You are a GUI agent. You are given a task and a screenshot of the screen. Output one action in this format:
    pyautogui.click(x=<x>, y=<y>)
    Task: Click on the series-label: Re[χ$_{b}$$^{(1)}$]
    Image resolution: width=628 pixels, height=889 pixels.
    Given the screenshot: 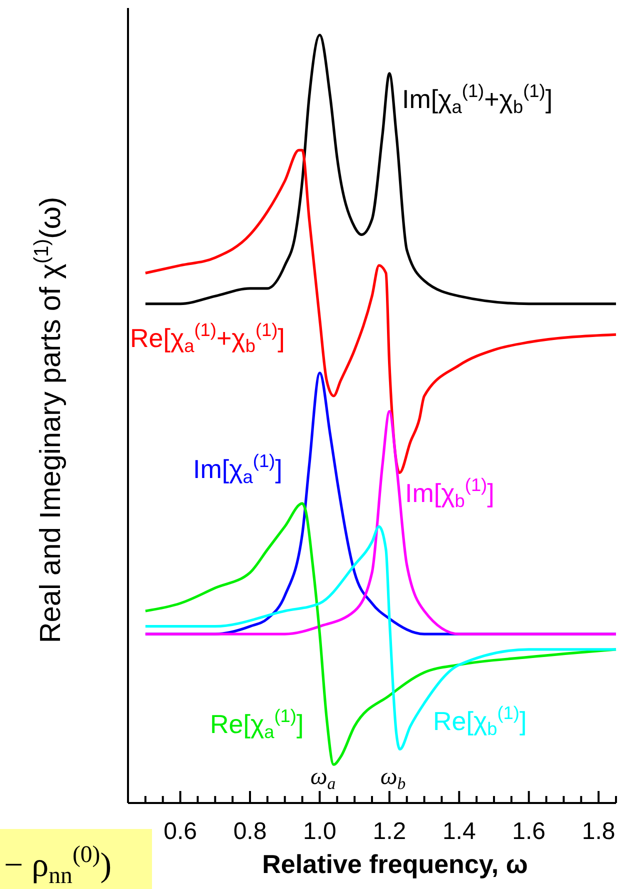 What is the action you would take?
    pyautogui.click(x=480, y=721)
    